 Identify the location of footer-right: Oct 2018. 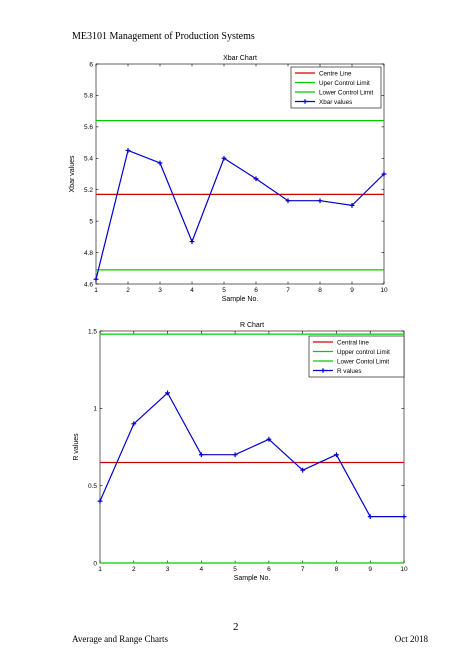
(411, 639).